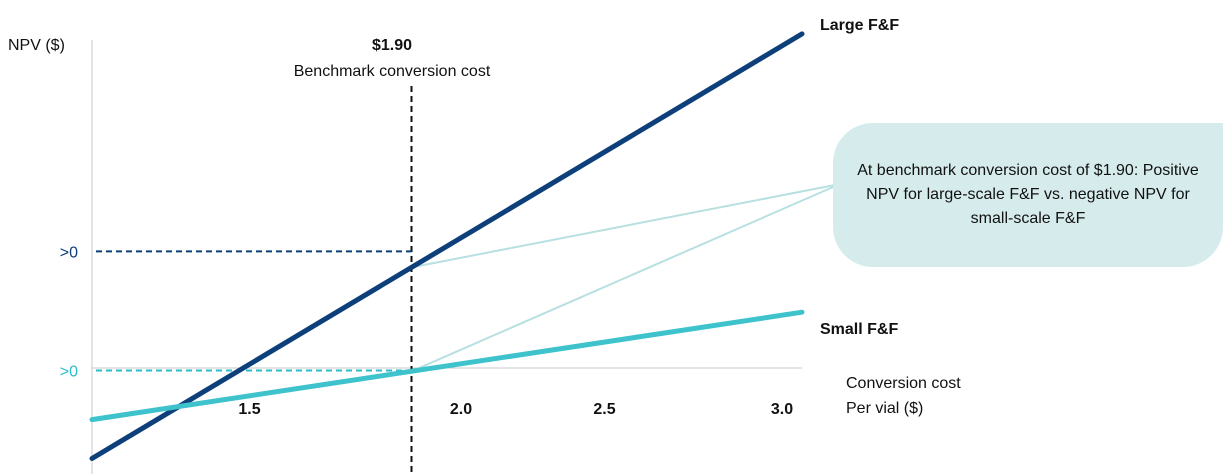 The image size is (1227, 474). Describe the element at coordinates (604, 409) in the screenshot. I see `x-tick-label-2-5: 2.5` at that location.